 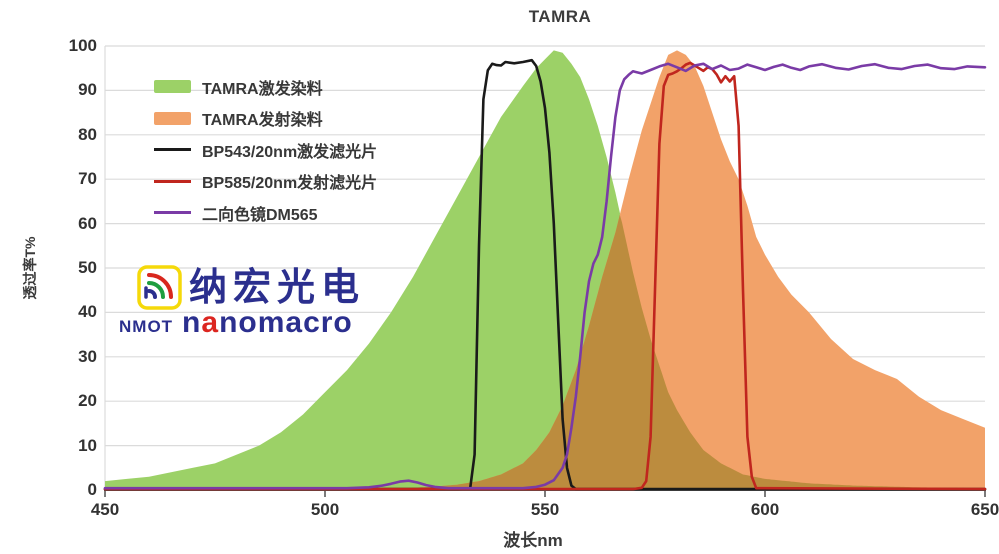 What do you see at coordinates (87, 356) in the screenshot?
I see `y-tick-label: 30` at bounding box center [87, 356].